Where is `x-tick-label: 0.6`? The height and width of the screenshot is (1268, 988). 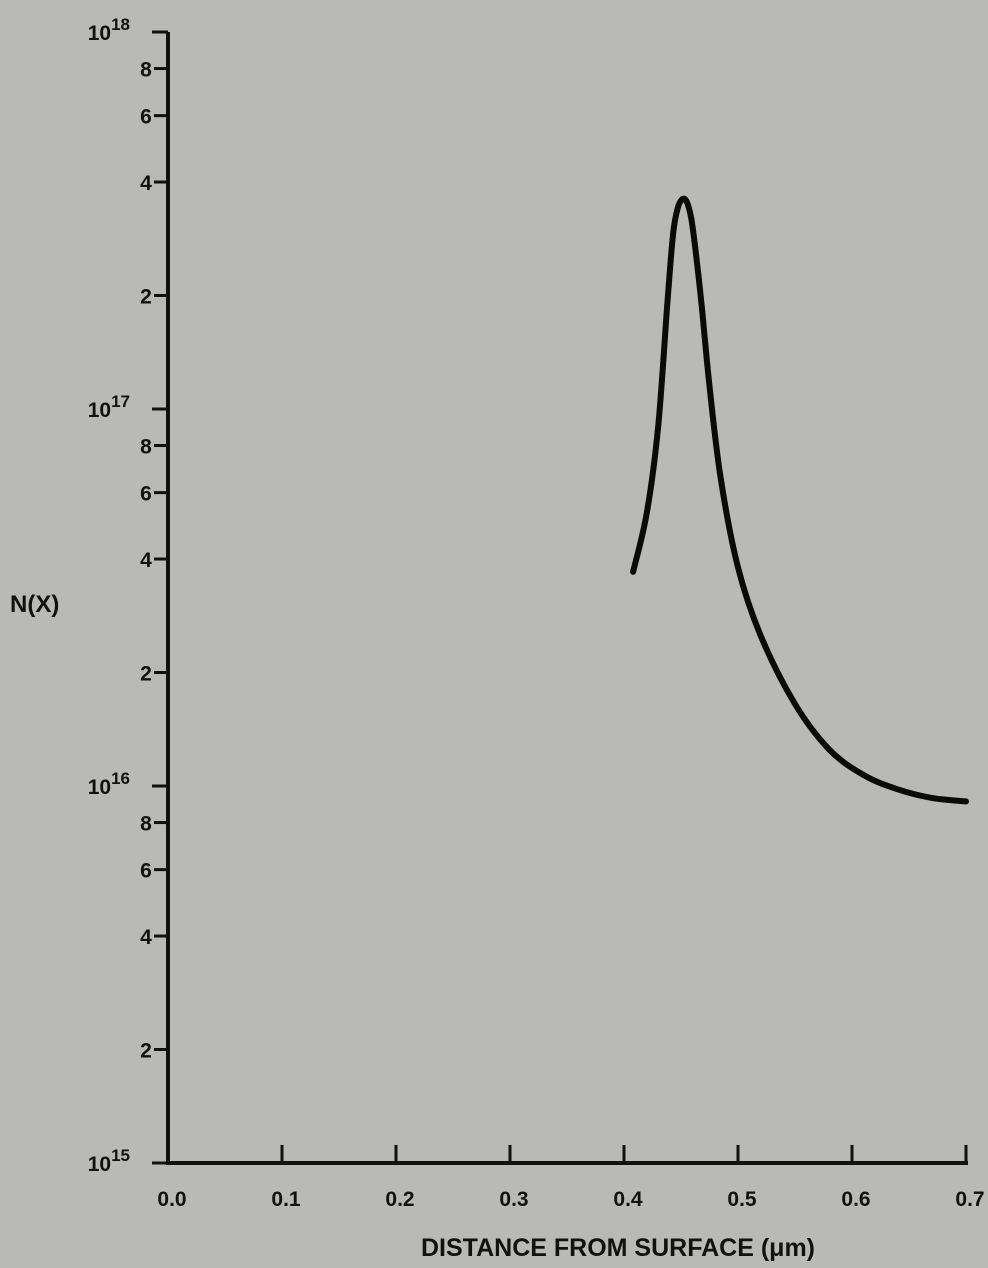 x-tick-label: 0.6 is located at coordinates (855, 1199).